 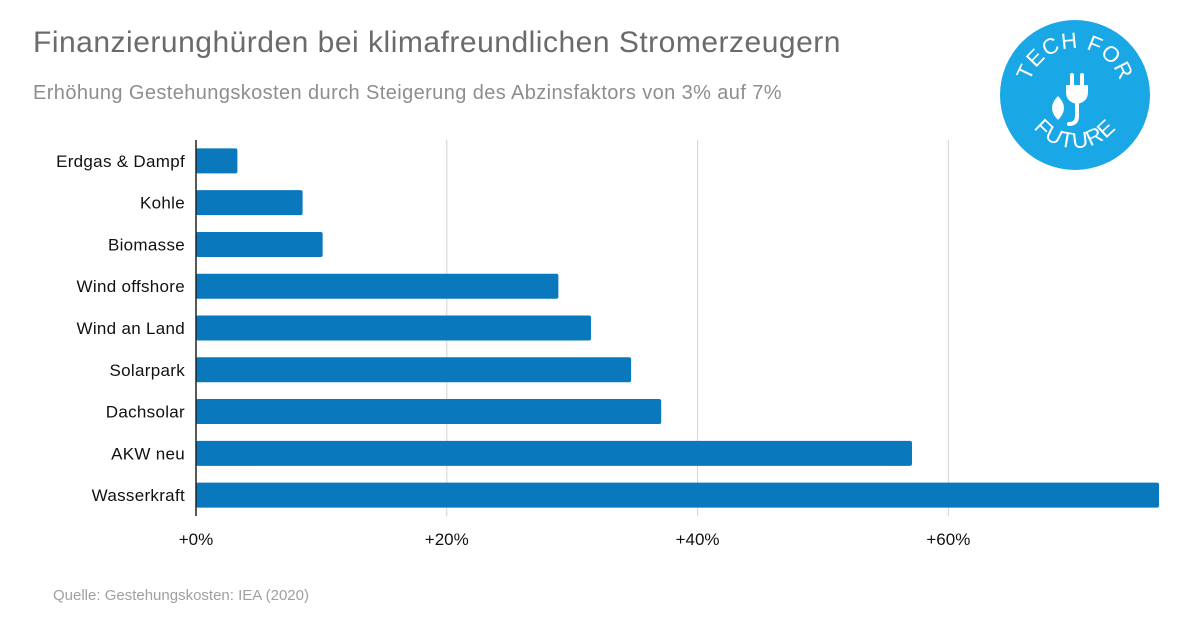 I want to click on x-tick-label: +20%, so click(x=447, y=539).